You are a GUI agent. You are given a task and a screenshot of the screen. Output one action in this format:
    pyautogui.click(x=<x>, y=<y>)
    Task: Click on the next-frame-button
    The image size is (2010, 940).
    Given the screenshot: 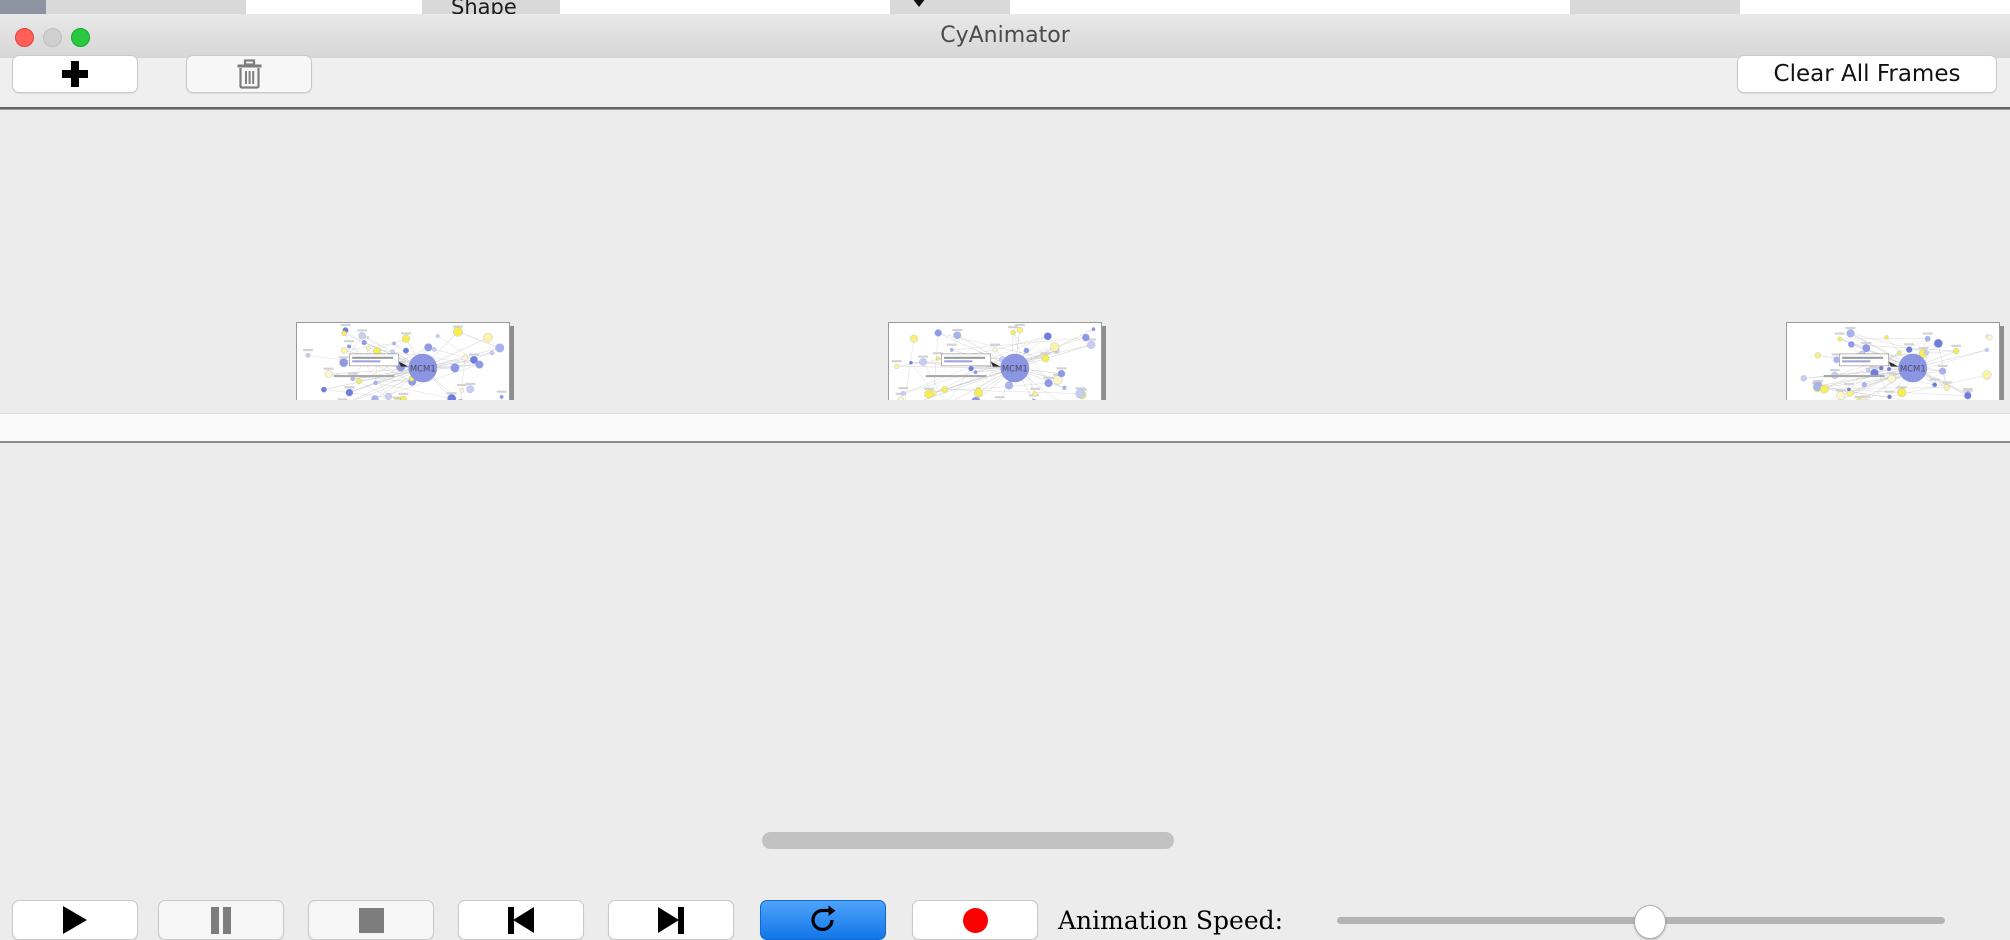 What is the action you would take?
    pyautogui.click(x=671, y=920)
    